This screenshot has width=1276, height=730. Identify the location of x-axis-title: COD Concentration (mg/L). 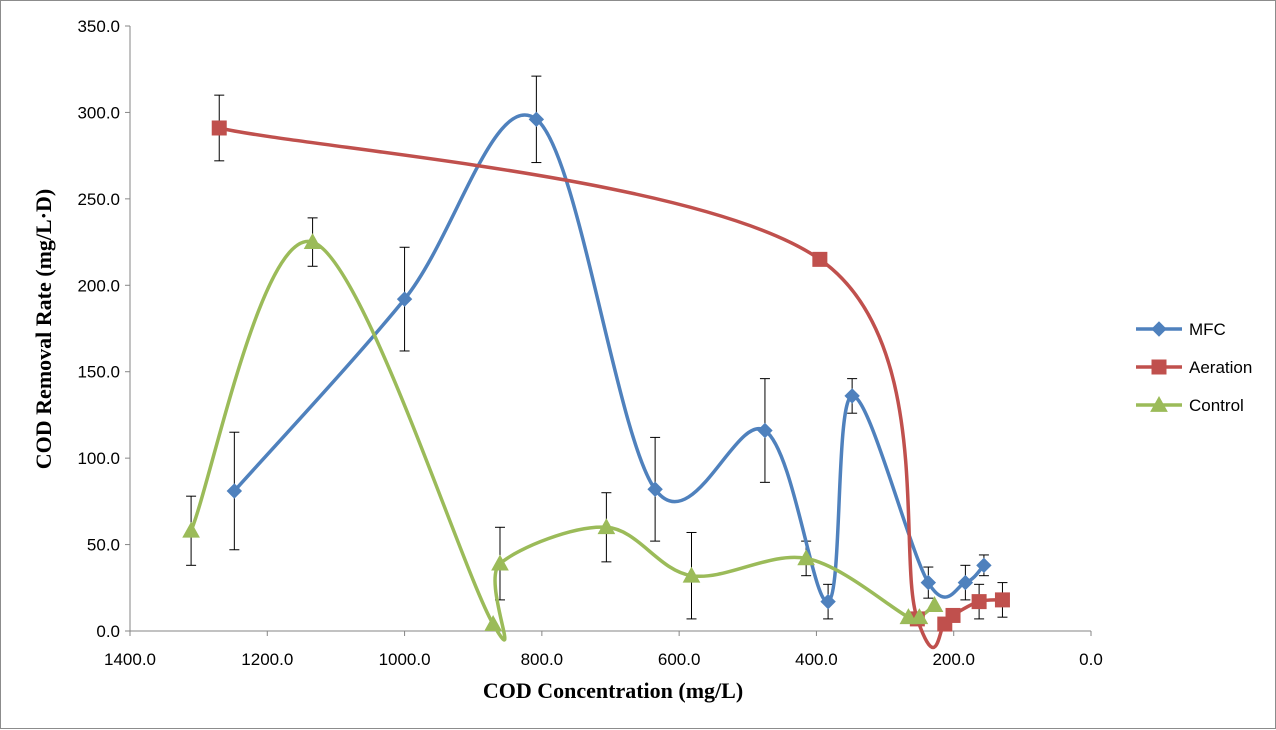
(613, 690).